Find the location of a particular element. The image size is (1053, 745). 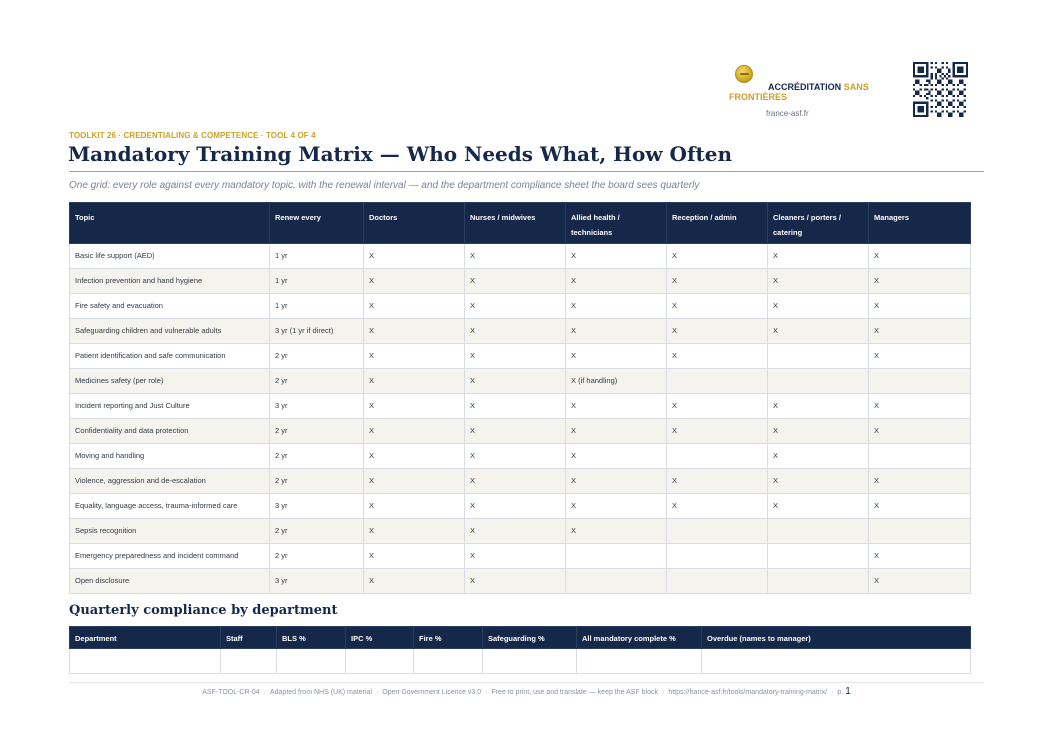

compliance-body is located at coordinates (520, 661).